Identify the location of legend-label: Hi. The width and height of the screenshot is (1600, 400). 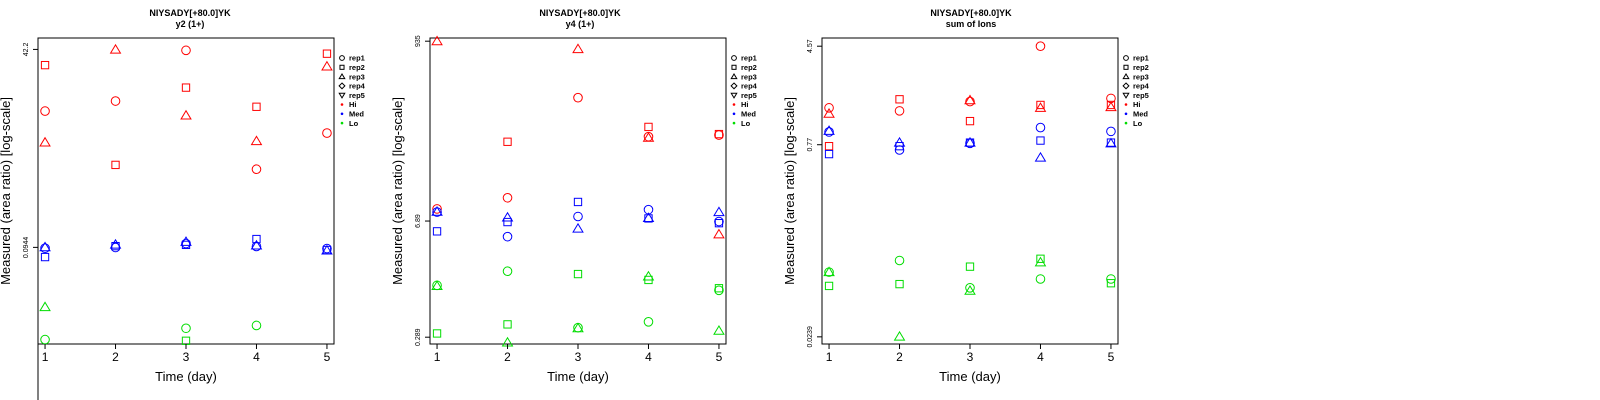
(353, 104).